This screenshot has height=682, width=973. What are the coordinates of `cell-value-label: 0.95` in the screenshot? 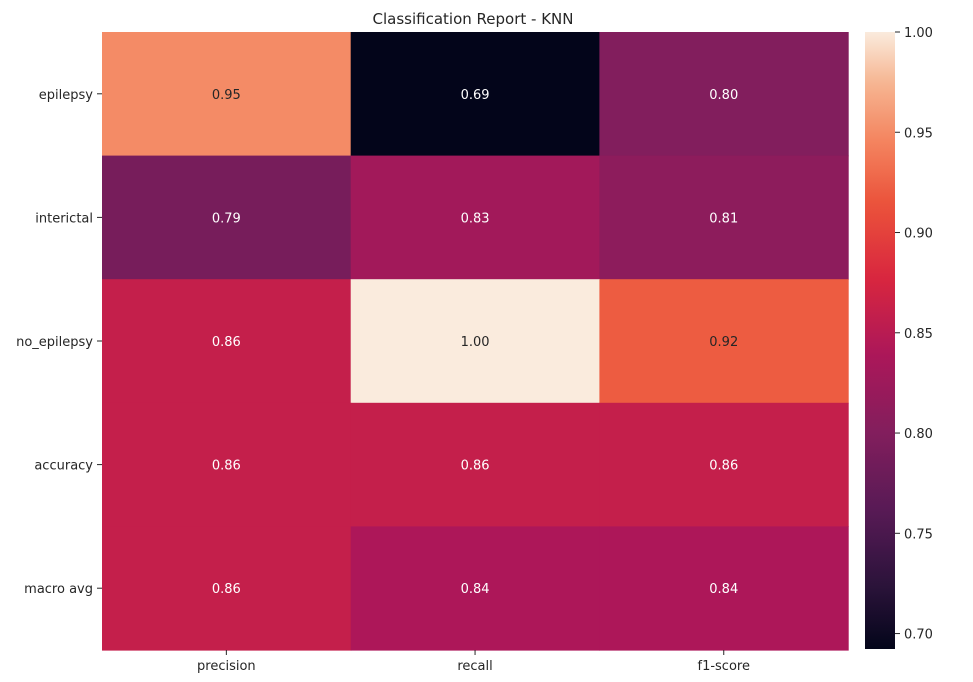 It's located at (226, 95).